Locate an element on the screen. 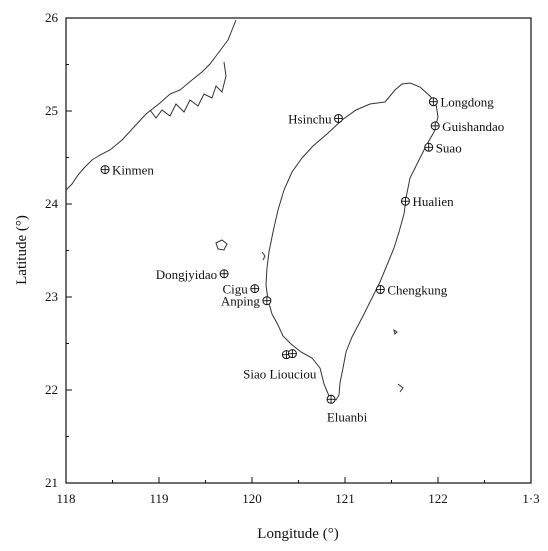  y-axis-ticks: 21 22 23 24 25 26 is located at coordinates (58, 250).